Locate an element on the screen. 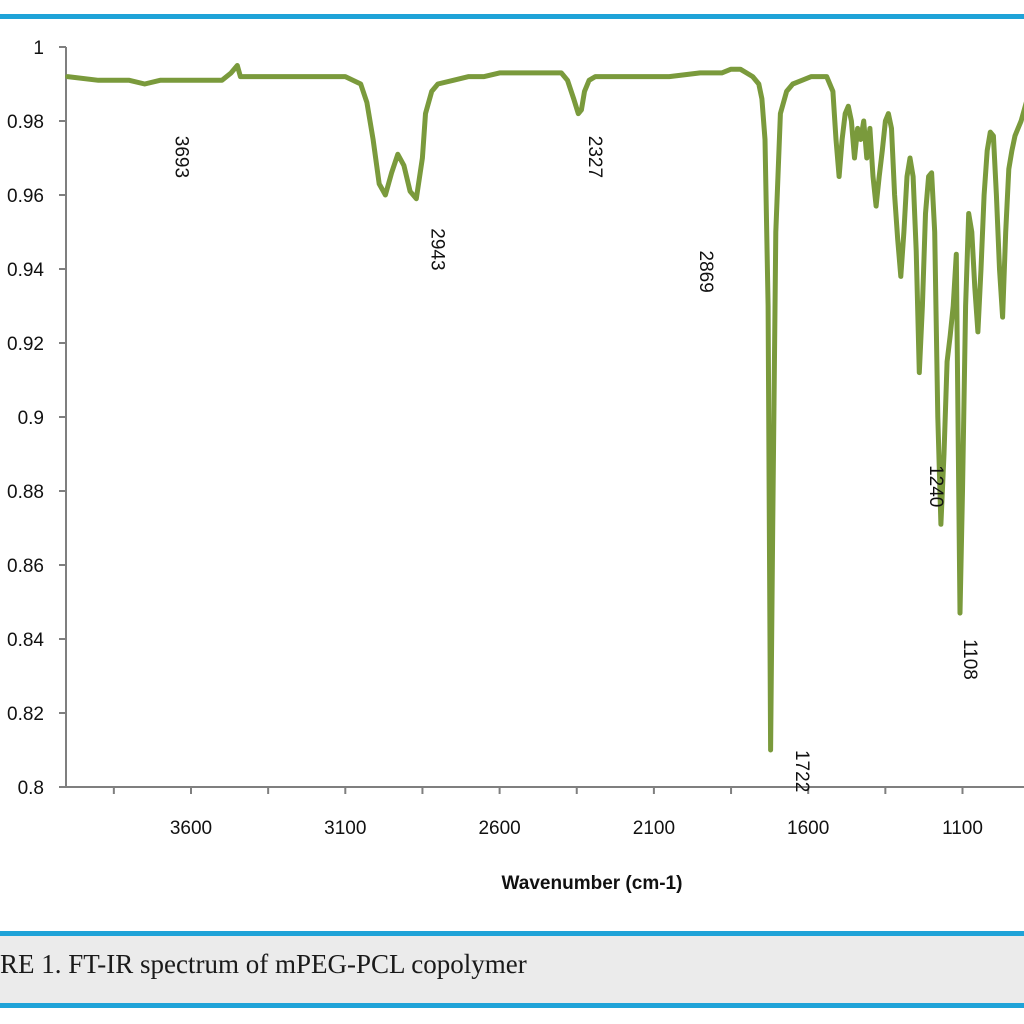 The height and width of the screenshot is (1024, 1024). x-tick-label: 1100 is located at coordinates (962, 828).